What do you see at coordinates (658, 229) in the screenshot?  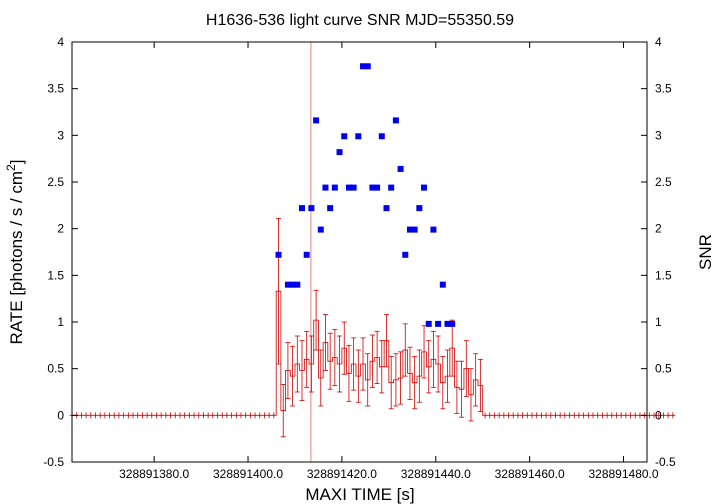 I see `y-tick-label-right: 2` at bounding box center [658, 229].